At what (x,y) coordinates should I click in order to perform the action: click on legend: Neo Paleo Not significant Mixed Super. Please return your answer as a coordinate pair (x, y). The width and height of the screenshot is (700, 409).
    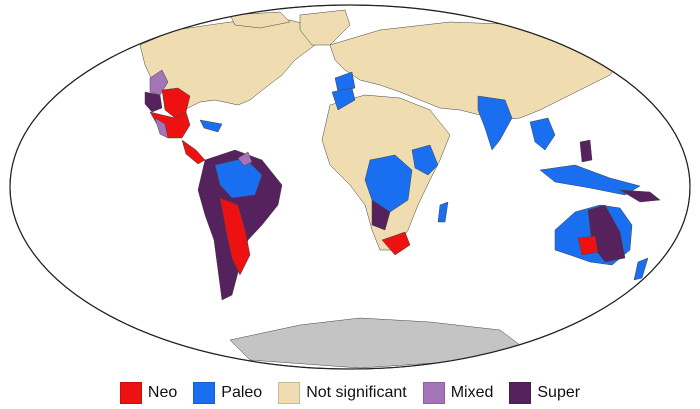
    Looking at the image, I should click on (350, 393).